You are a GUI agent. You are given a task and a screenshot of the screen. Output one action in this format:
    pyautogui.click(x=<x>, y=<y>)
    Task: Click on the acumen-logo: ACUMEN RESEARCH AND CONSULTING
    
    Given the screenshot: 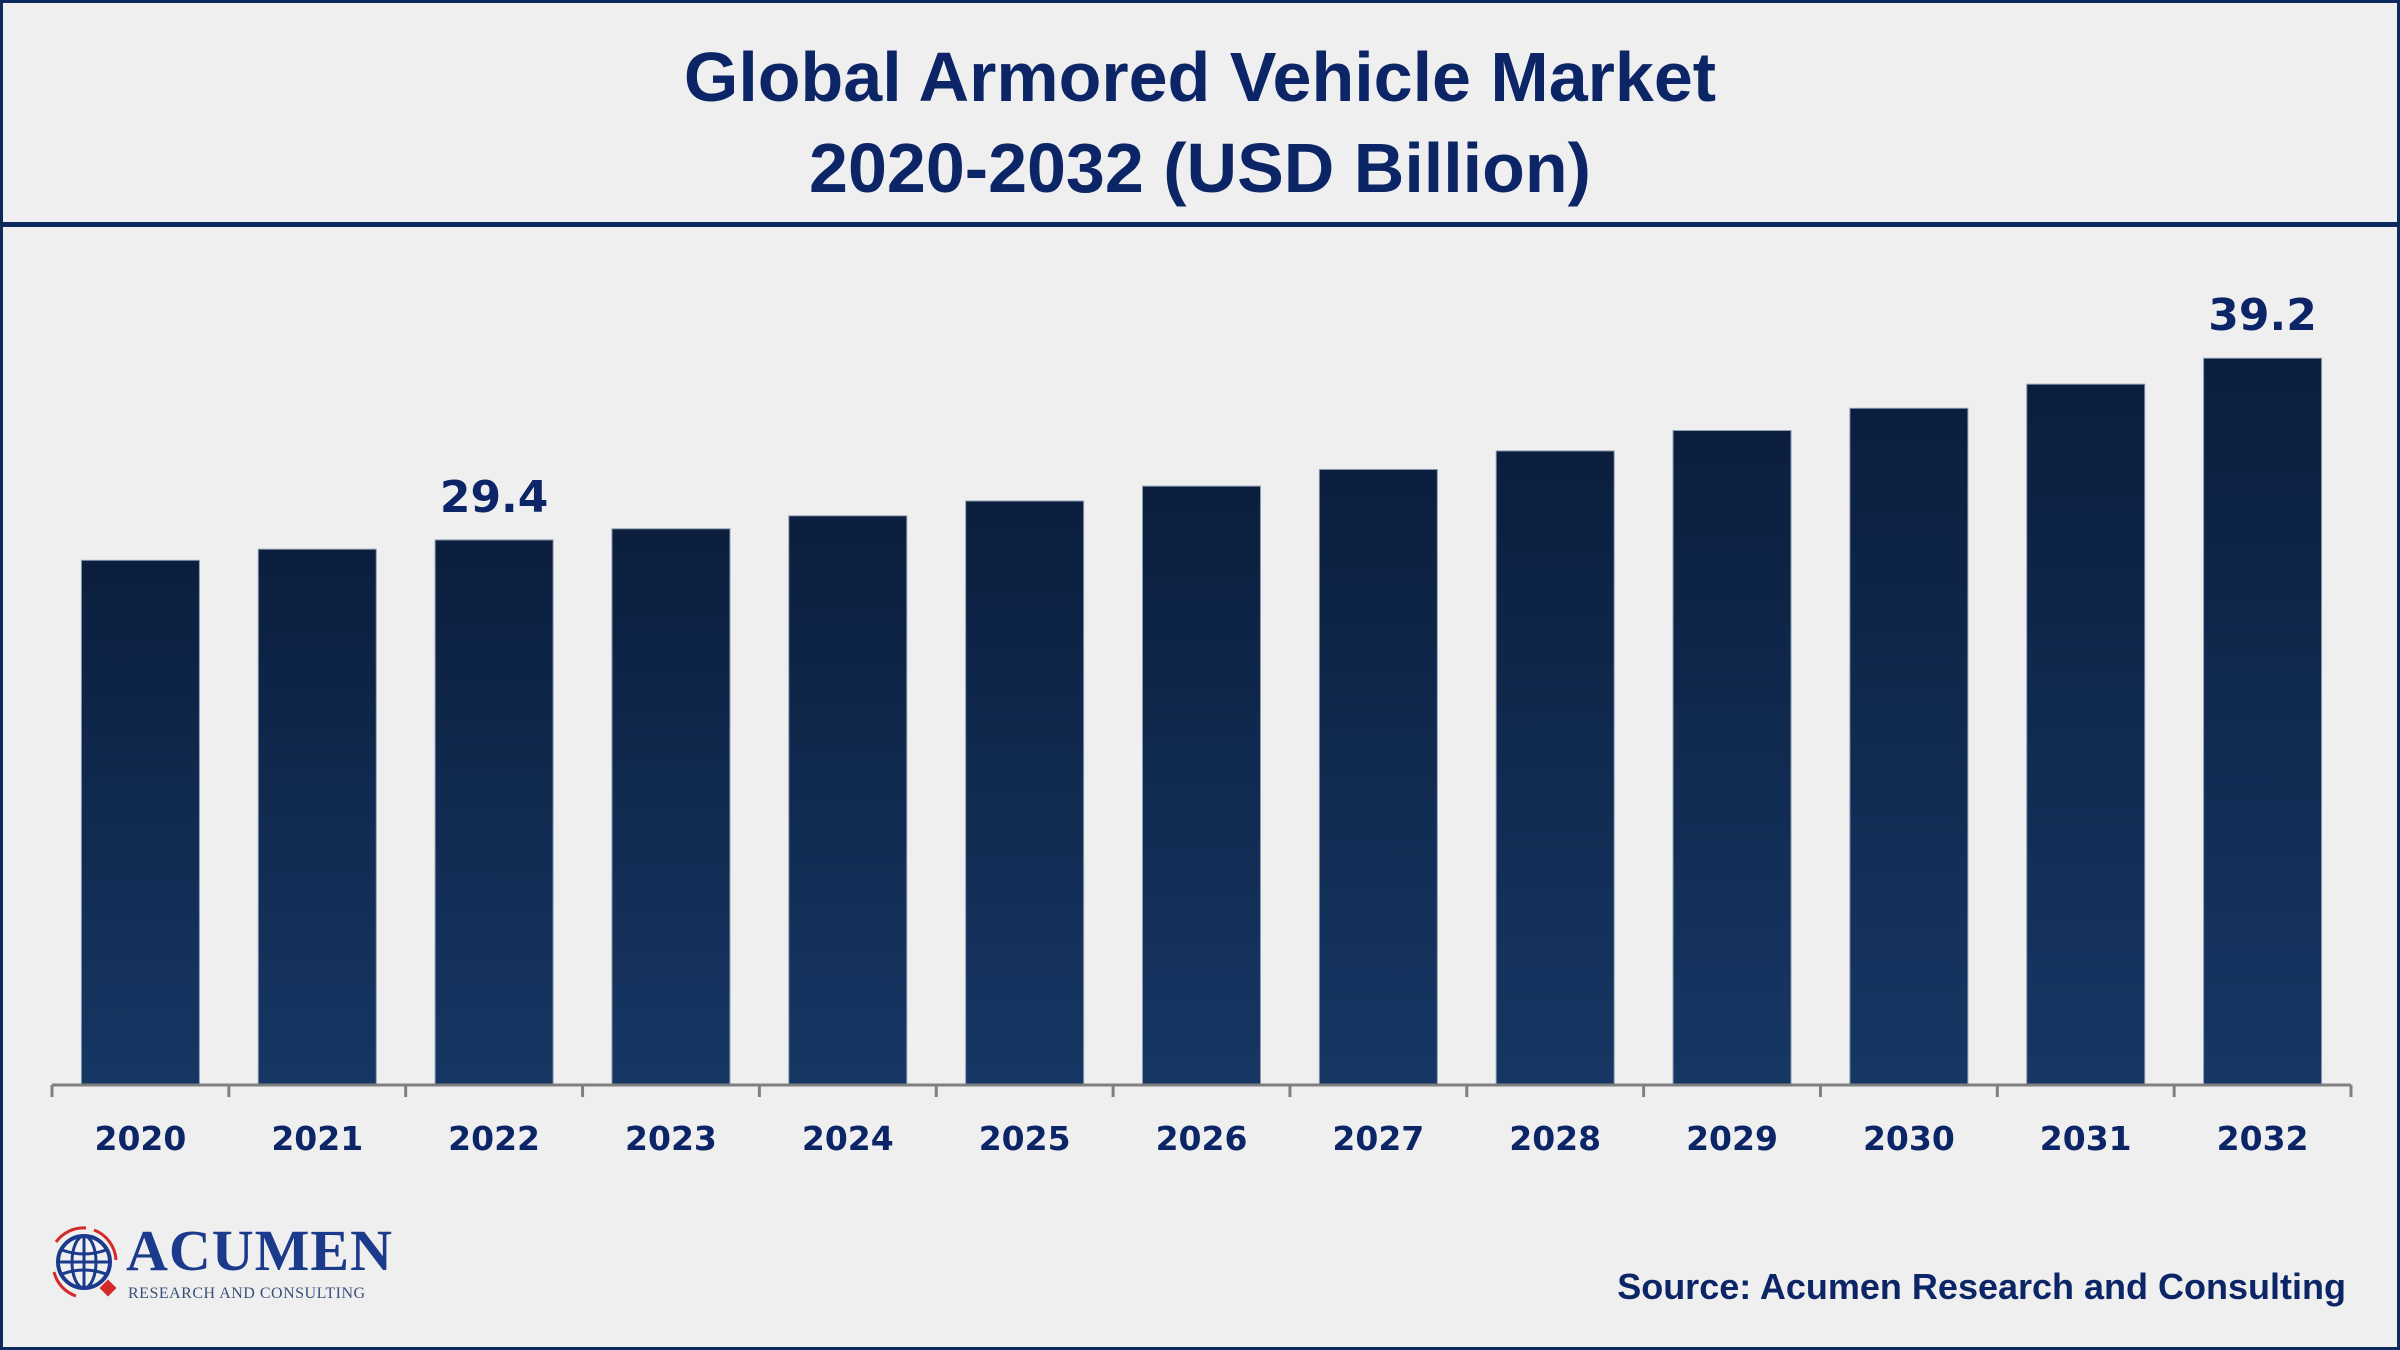 What is the action you would take?
    pyautogui.click(x=219, y=1264)
    